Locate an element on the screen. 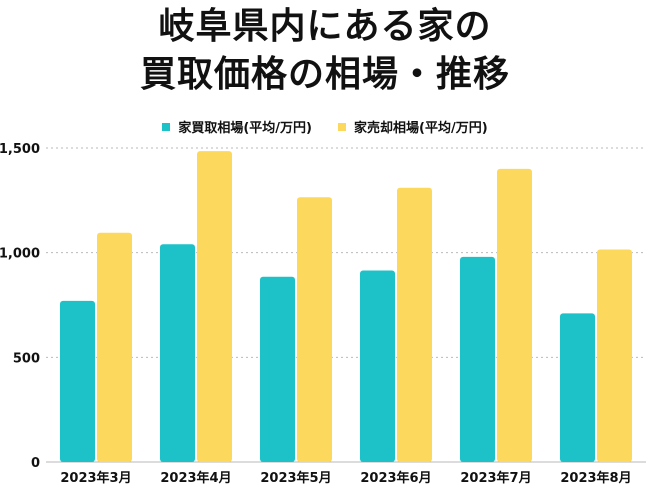 This screenshot has height=488, width=650. legend-label-sell: 家売却相場(平均/万円) is located at coordinates (421, 128).